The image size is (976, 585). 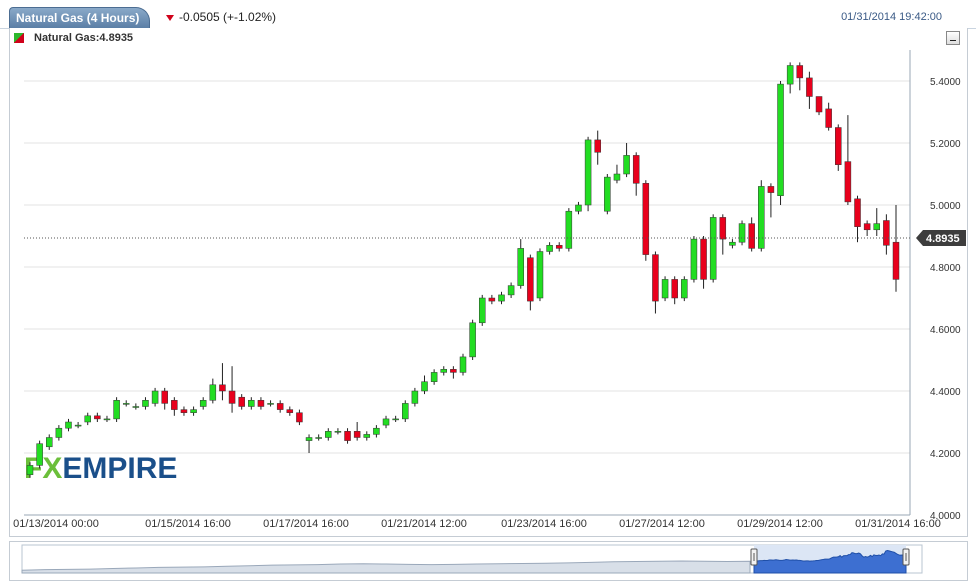 I want to click on price-change-value: -0.0505 (+-1.02%), so click(x=228, y=17).